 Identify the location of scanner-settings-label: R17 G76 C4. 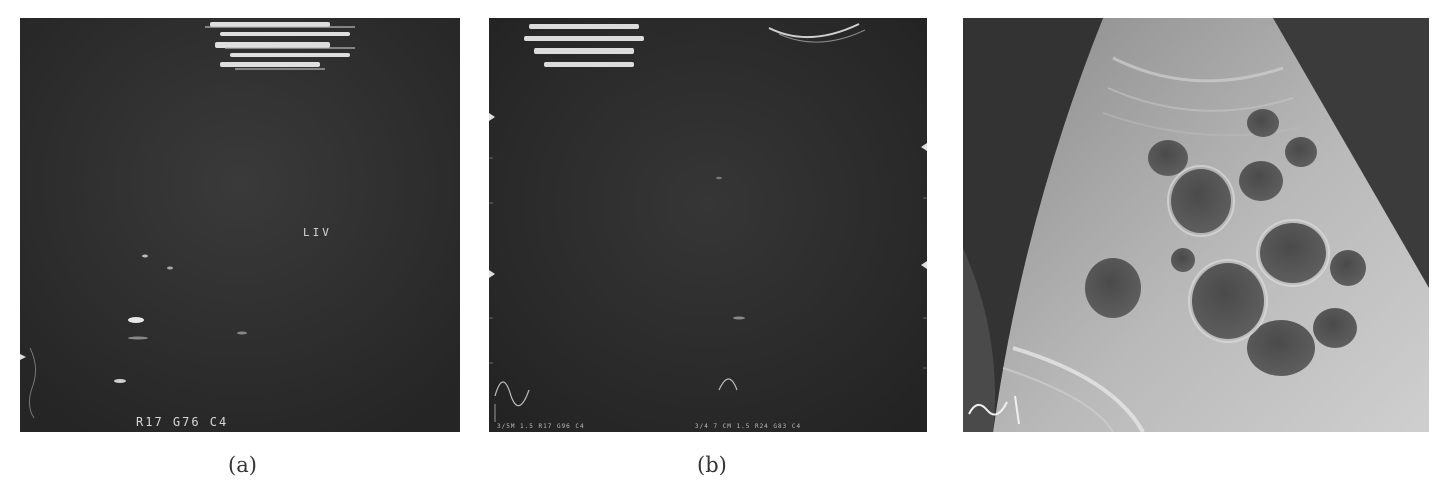
(182, 422).